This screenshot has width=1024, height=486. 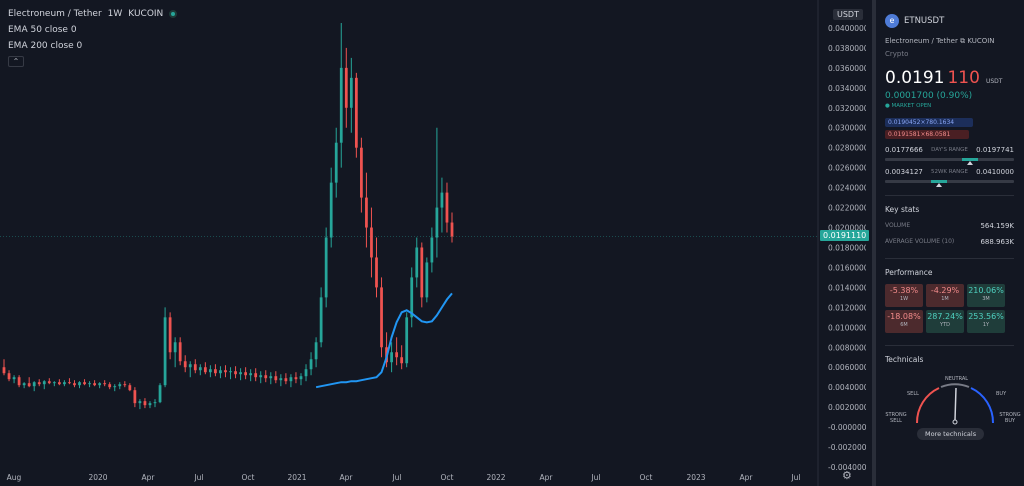 I want to click on gauge-arc-sell, so click(x=927, y=405).